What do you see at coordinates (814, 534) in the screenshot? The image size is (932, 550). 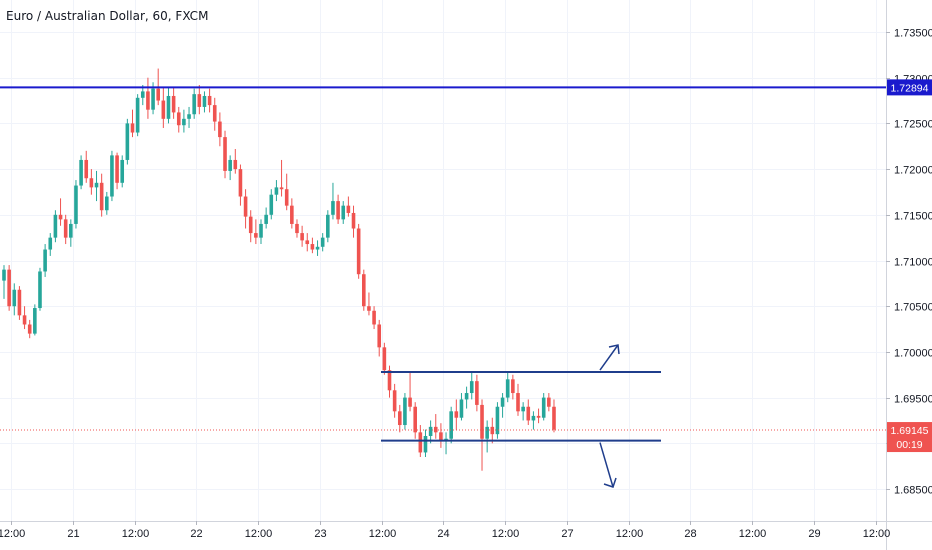 I see `x-tick-label: 29` at bounding box center [814, 534].